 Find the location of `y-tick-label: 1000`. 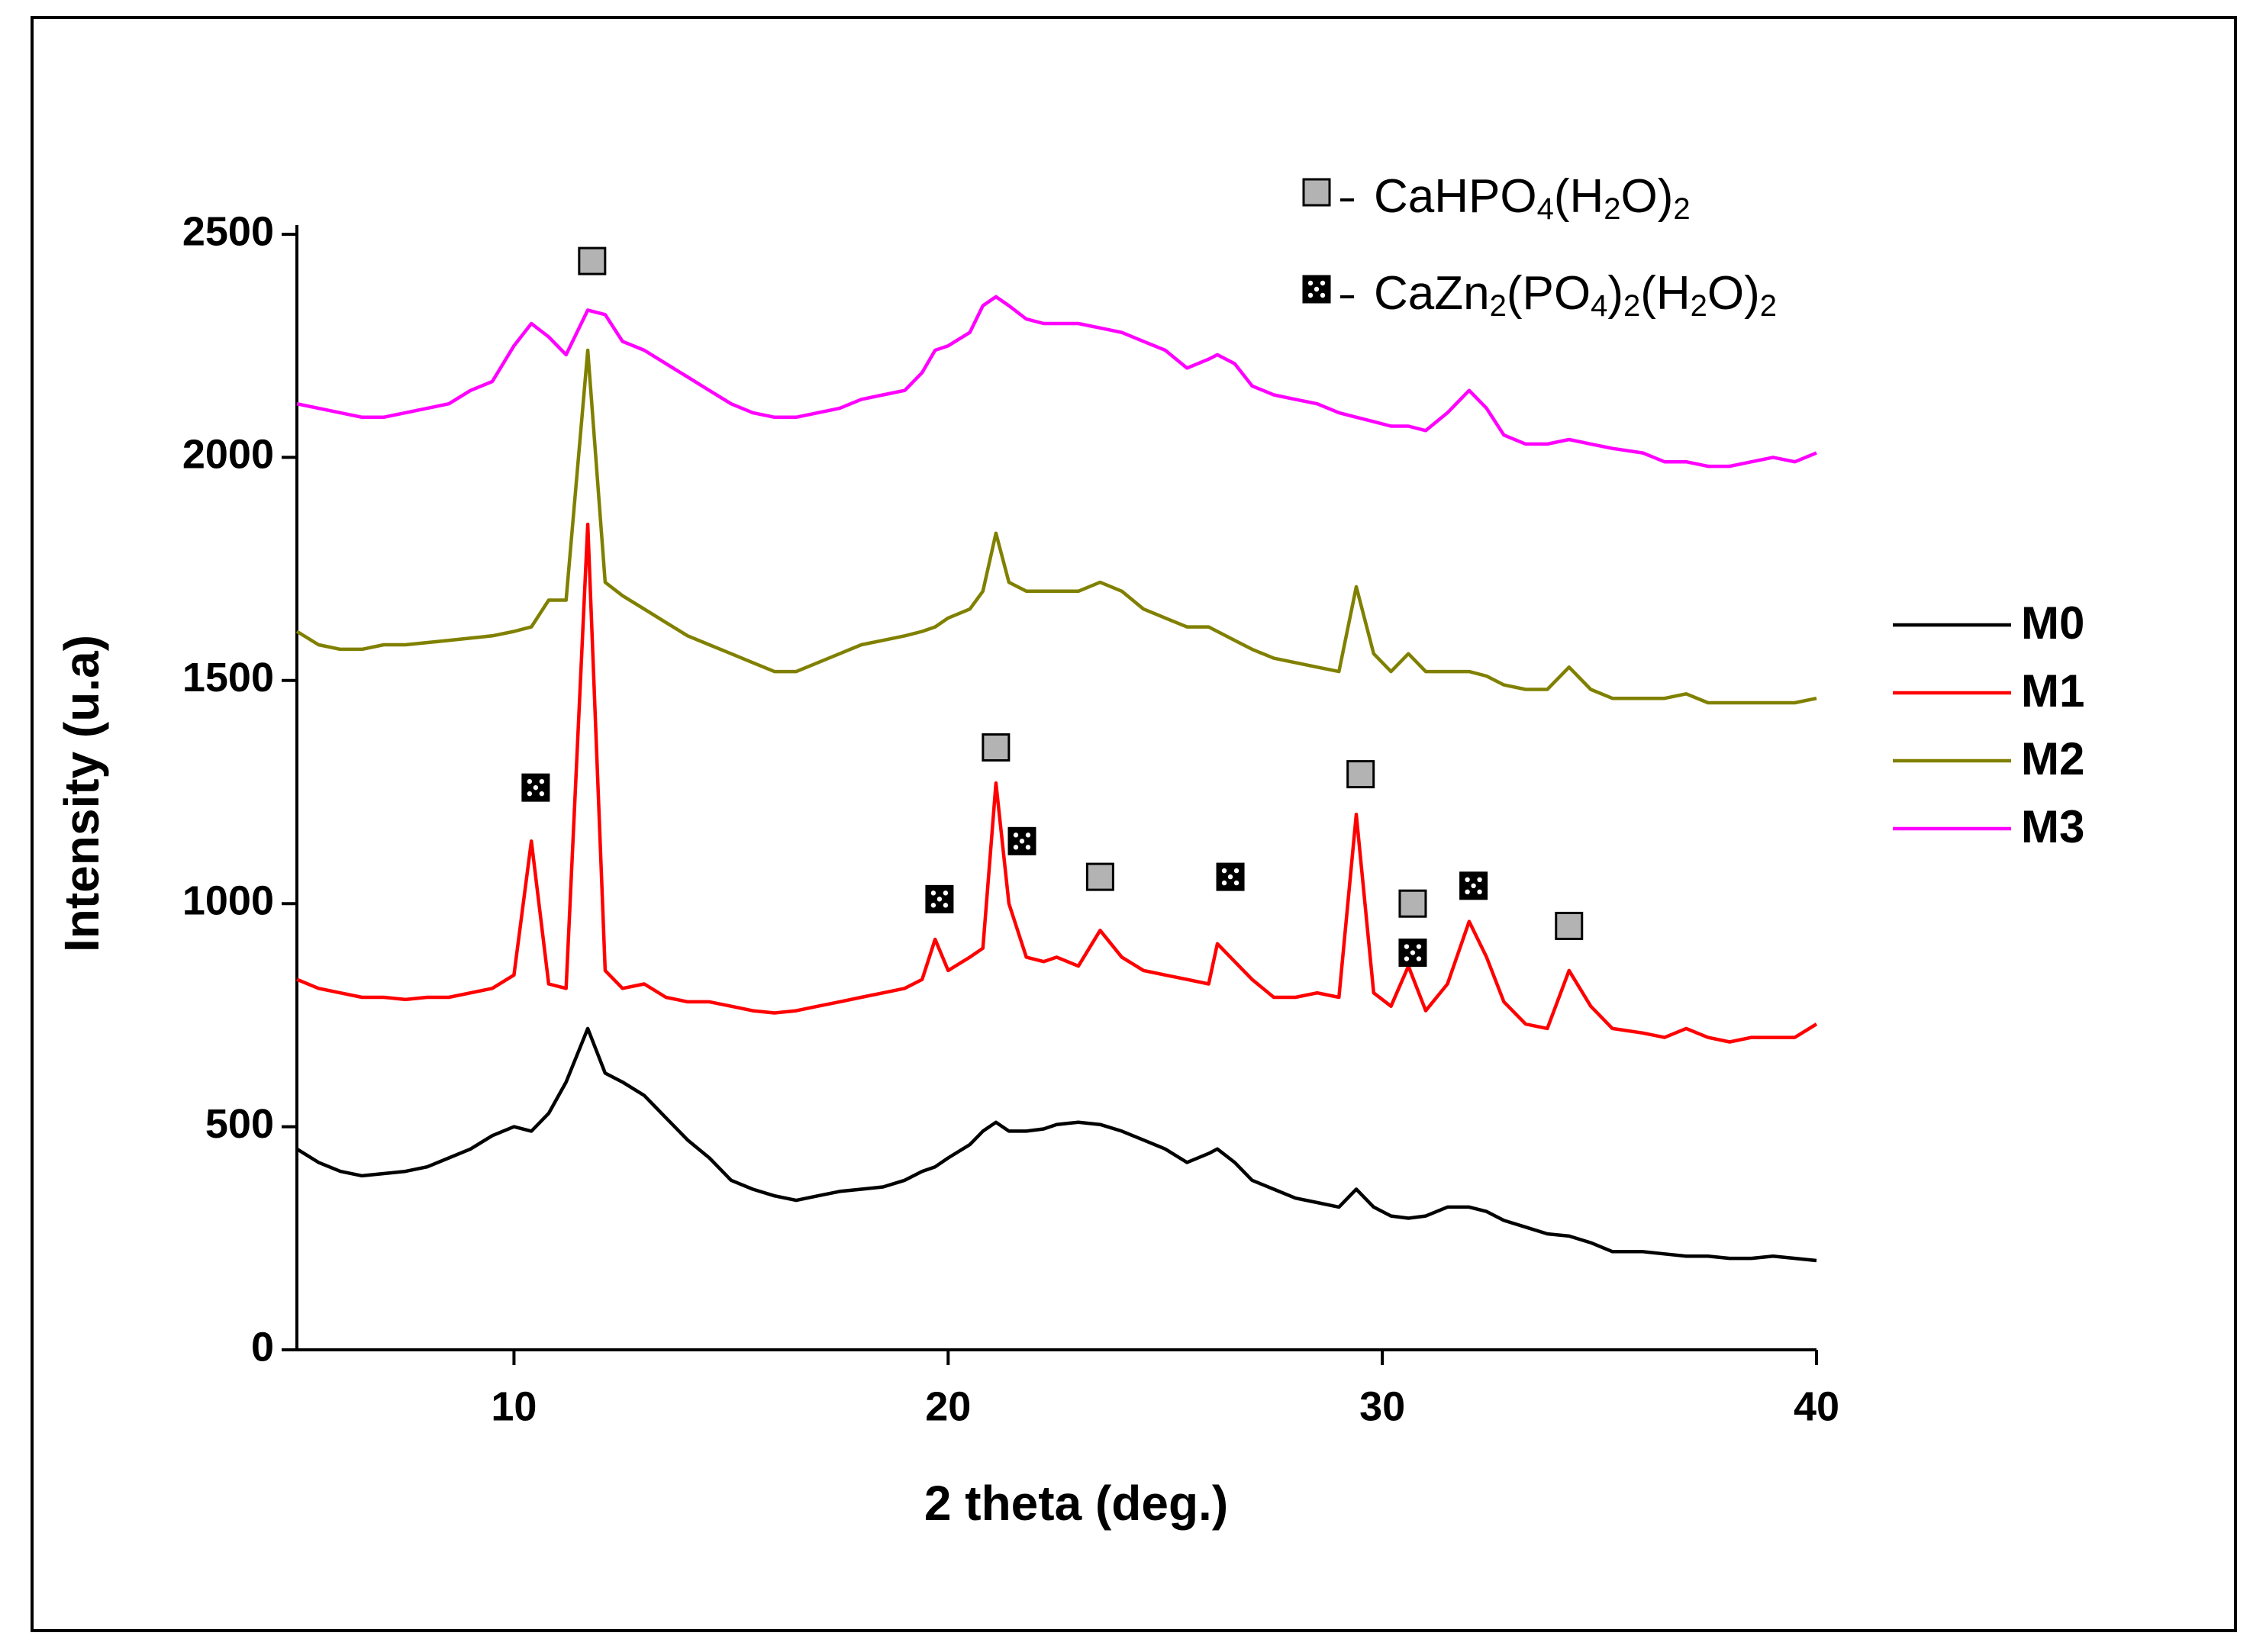

y-tick-label: 1000 is located at coordinates (228, 900).